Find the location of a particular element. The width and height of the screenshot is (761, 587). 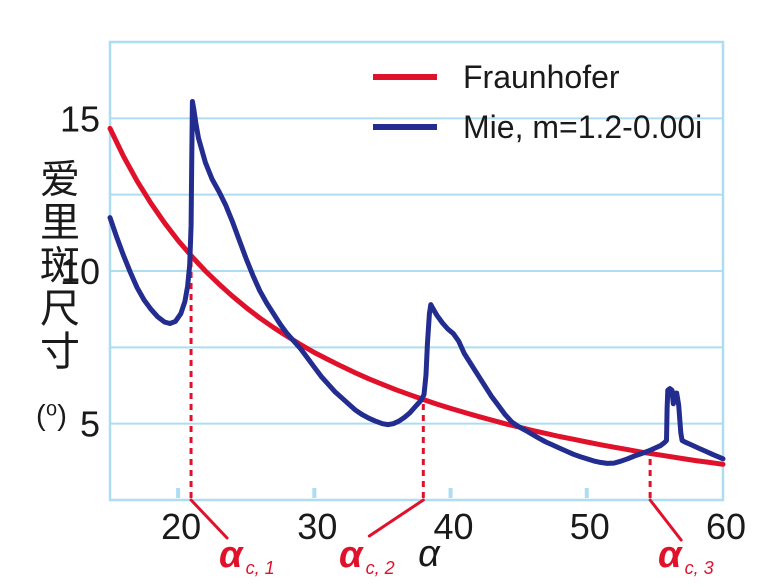

critical-angle-label-1: α c, 1 is located at coordinates (247, 556).